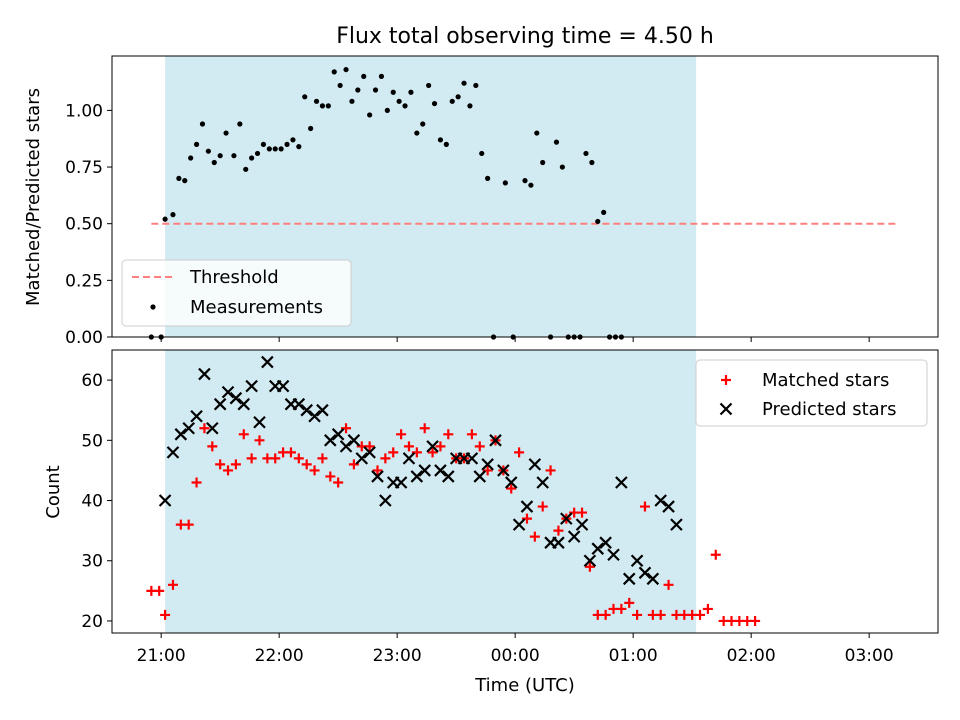  I want to click on legend-measurement-swatch, so click(153, 307).